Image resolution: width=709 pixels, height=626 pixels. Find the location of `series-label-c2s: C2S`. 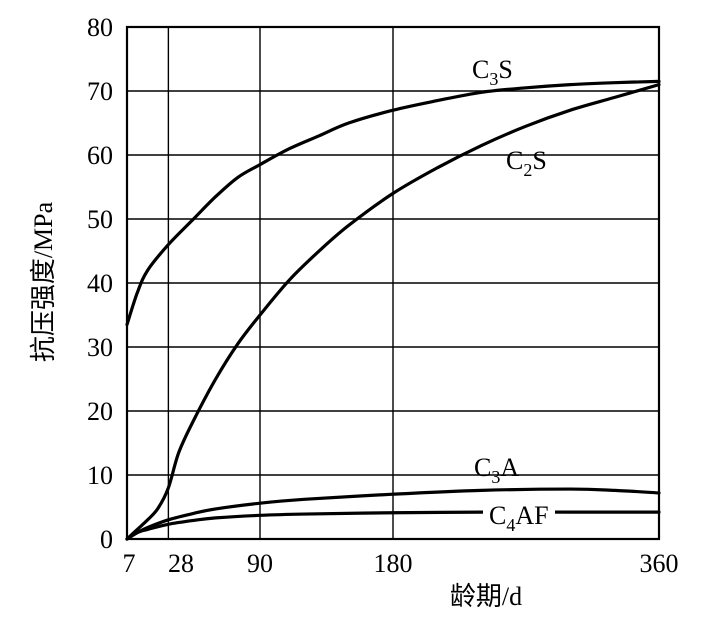

series-label-c2s: C2S is located at coordinates (526, 163).